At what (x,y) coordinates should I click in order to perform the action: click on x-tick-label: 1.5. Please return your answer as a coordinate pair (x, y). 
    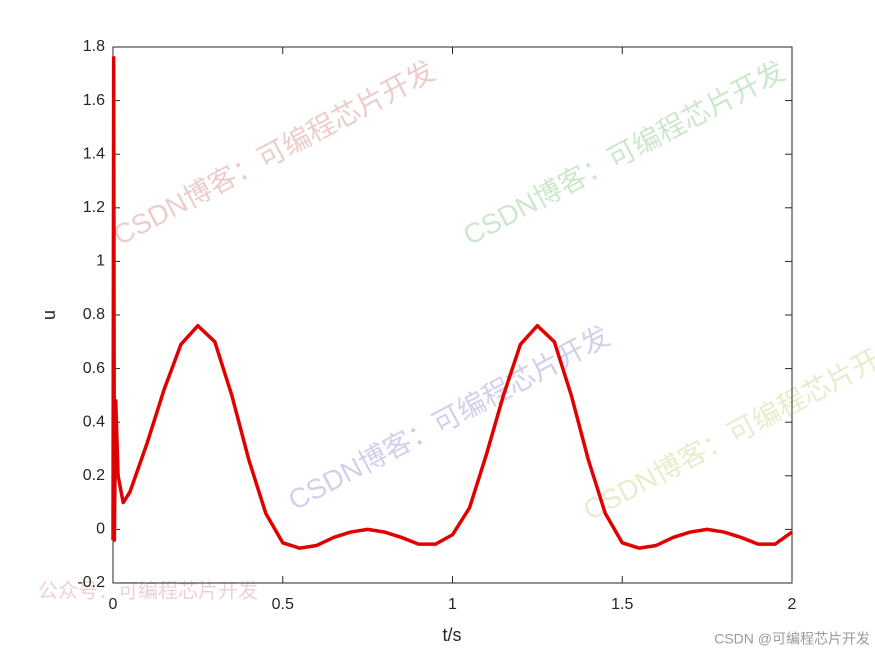
    Looking at the image, I should click on (622, 604).